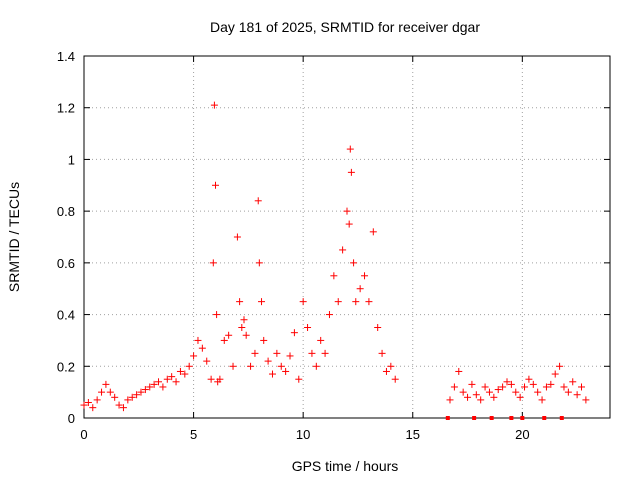 The height and width of the screenshot is (480, 640). I want to click on y-tick-label: 1.2, so click(66, 108).